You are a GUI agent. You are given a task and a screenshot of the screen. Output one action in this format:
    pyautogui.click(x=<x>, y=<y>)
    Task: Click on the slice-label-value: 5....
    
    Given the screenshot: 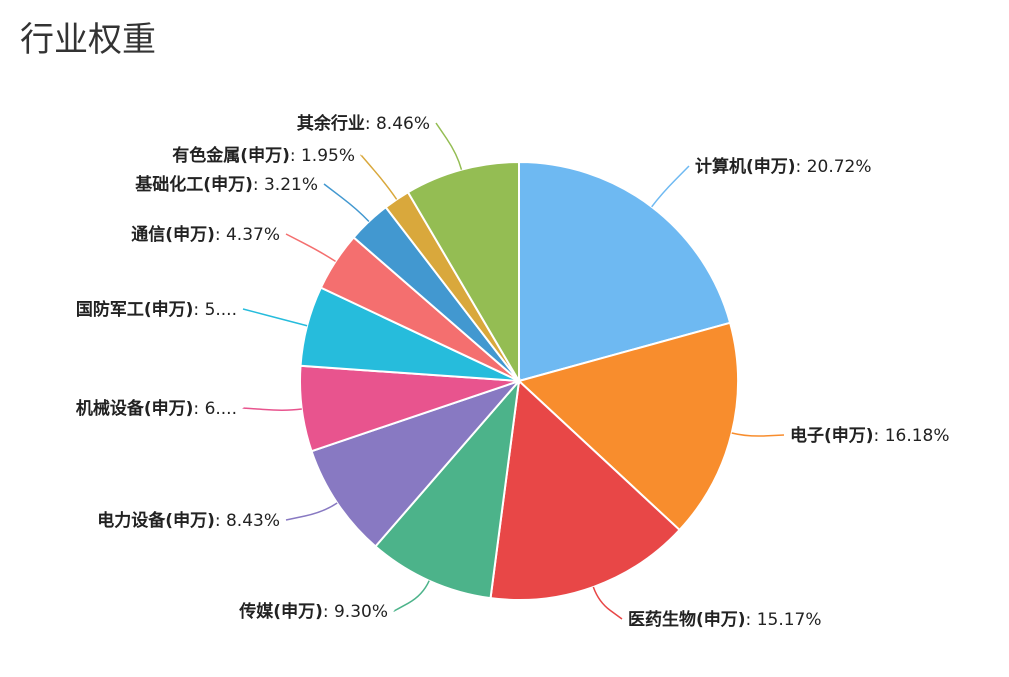 What is the action you would take?
    pyautogui.click(x=221, y=310)
    